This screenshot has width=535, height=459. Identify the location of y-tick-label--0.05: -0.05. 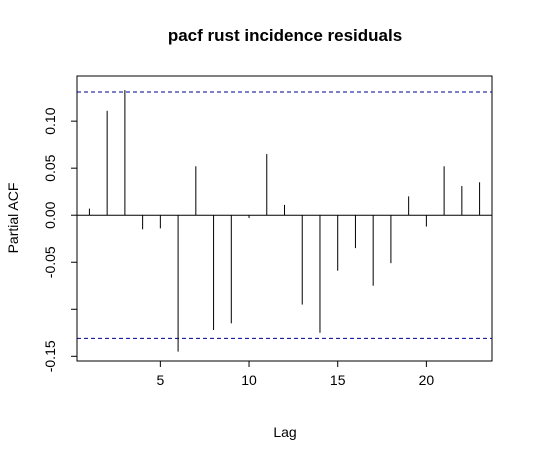
(50, 262).